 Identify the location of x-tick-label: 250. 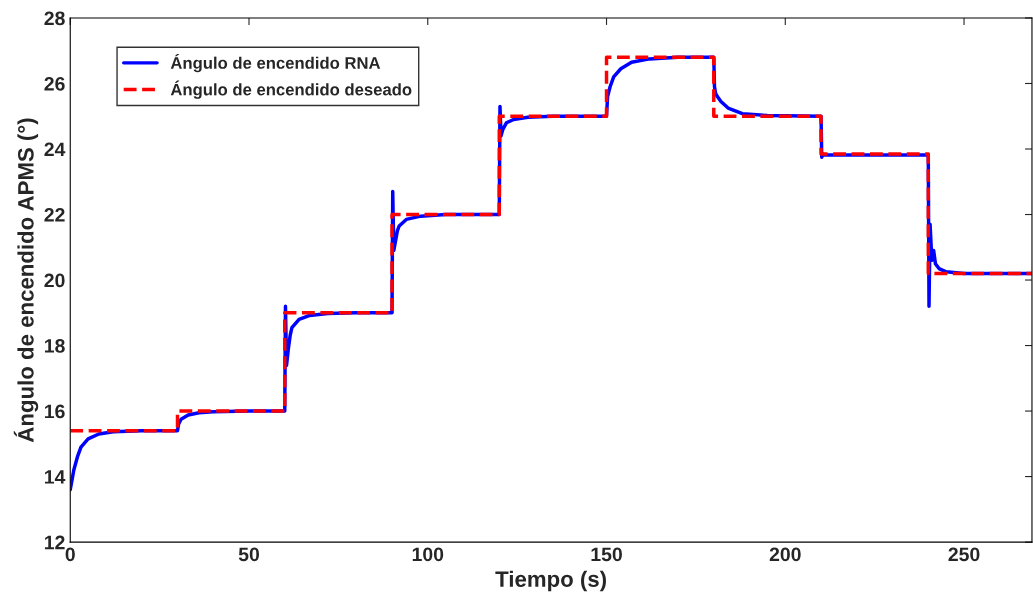
(964, 554).